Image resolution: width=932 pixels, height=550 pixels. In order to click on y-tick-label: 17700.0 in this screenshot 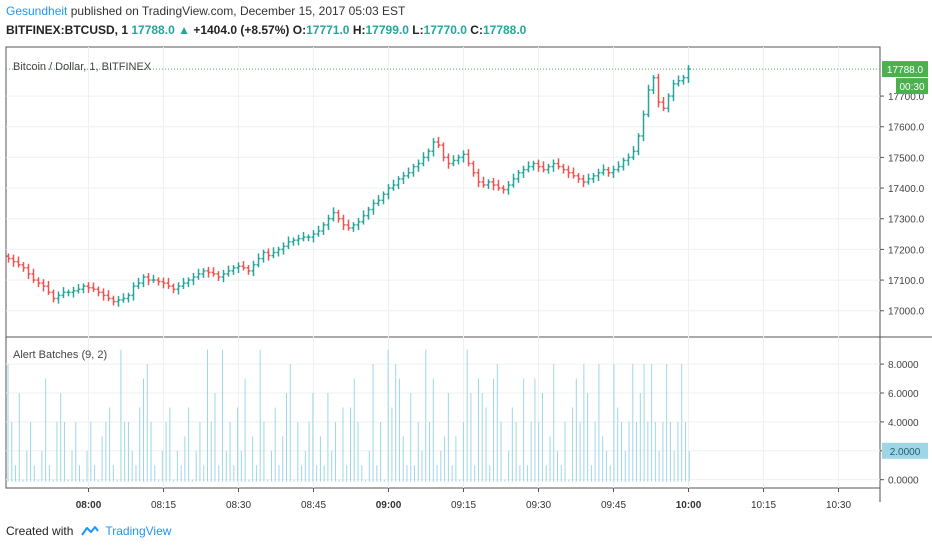, I will do `click(906, 97)`.